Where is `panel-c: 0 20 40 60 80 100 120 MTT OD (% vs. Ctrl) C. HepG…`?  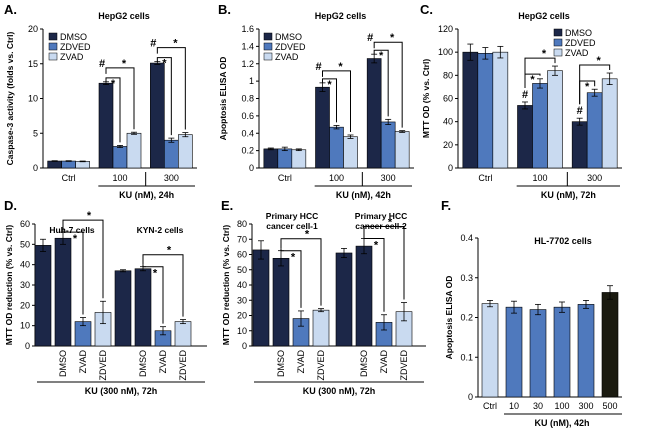
panel-c: 0 20 40 60 80 100 120 MTT OD (% vs. Ctrl) C. HepG… is located at coordinates (521, 101).